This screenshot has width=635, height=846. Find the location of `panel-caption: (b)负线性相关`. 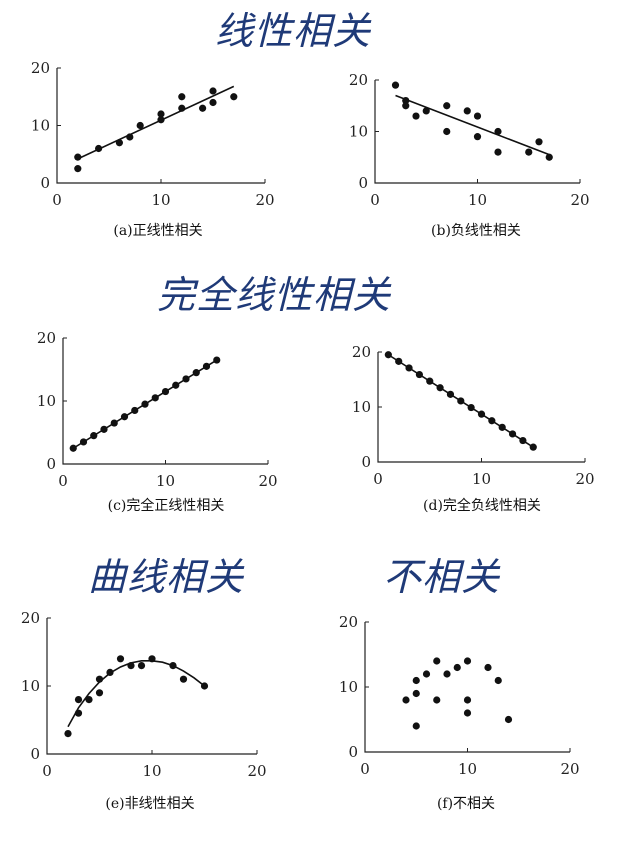

panel-caption: (b)负线性相关 is located at coordinates (476, 231).